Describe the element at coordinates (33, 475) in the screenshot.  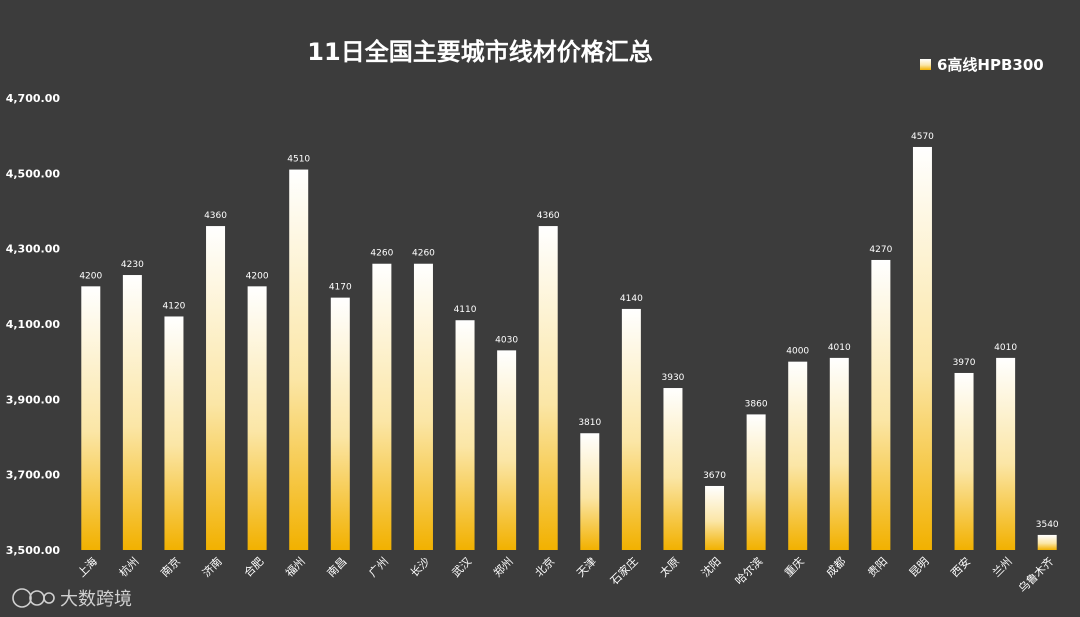
I see `y-tick-label: 3,700.00` at that location.